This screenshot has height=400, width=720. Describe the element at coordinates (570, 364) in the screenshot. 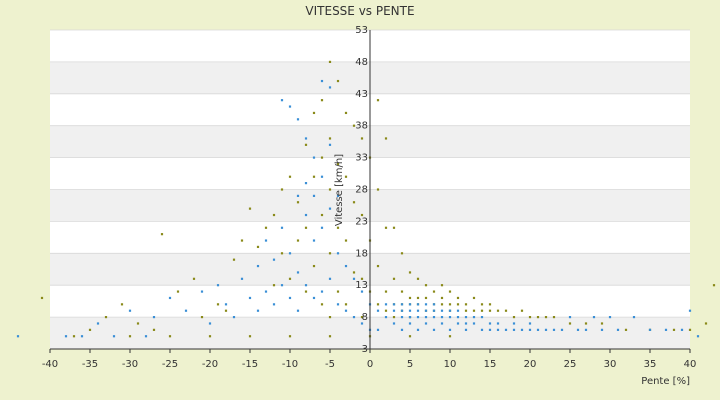

I see `x-tick-label: 25` at that location.